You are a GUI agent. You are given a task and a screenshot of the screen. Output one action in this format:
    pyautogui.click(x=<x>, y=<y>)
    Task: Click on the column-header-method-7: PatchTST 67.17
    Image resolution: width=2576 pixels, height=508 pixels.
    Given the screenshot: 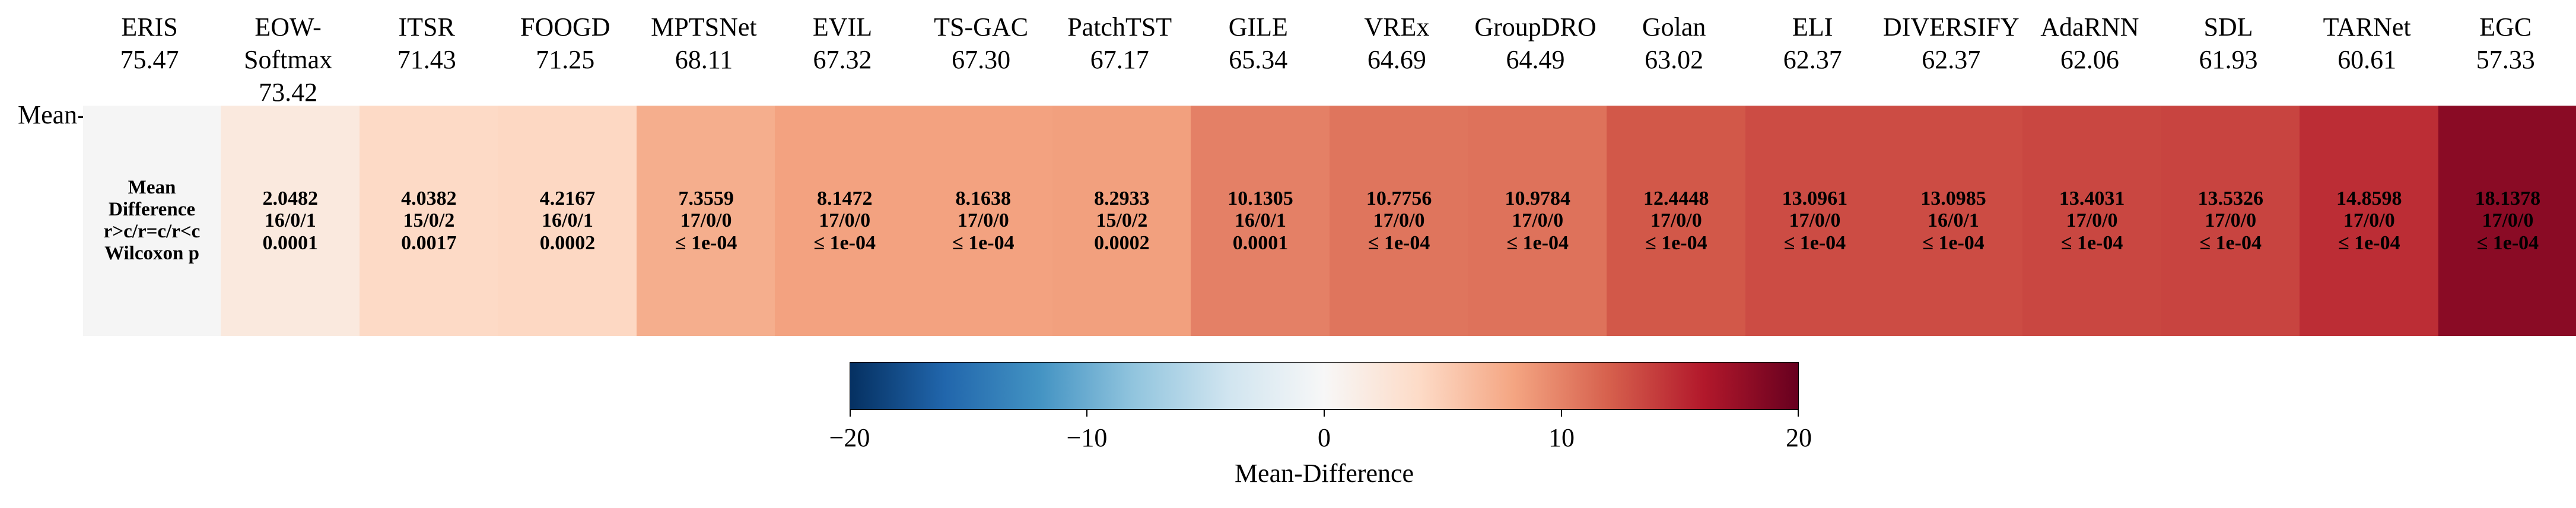 What is the action you would take?
    pyautogui.click(x=1119, y=43)
    